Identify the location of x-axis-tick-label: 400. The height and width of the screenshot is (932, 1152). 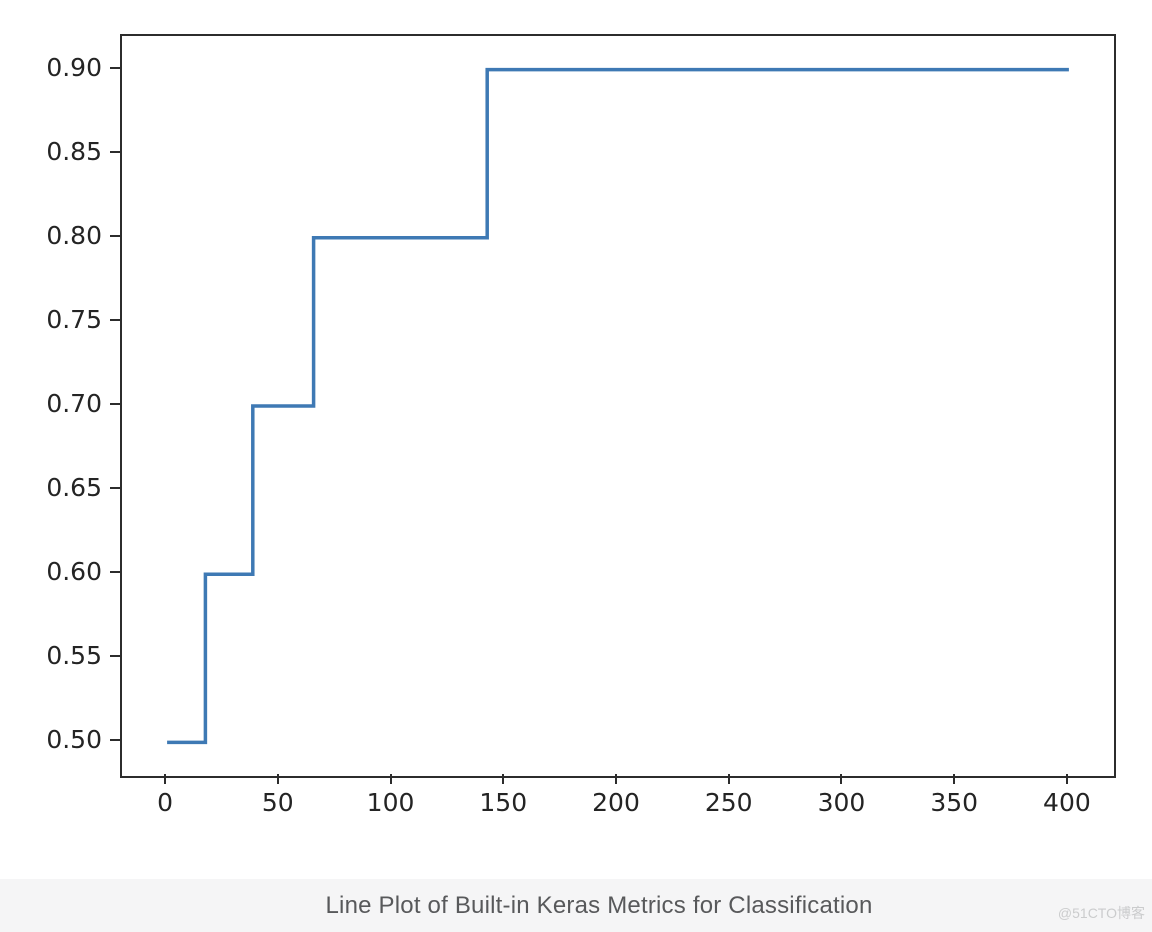
(1067, 802).